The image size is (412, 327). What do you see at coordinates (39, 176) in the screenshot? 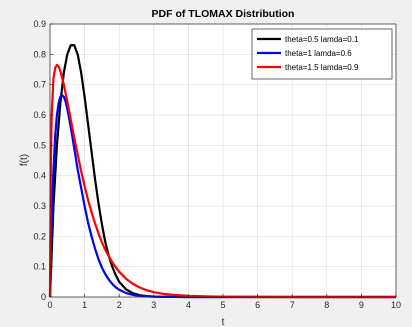
I see `y-tick-label: 0.4` at bounding box center [39, 176].